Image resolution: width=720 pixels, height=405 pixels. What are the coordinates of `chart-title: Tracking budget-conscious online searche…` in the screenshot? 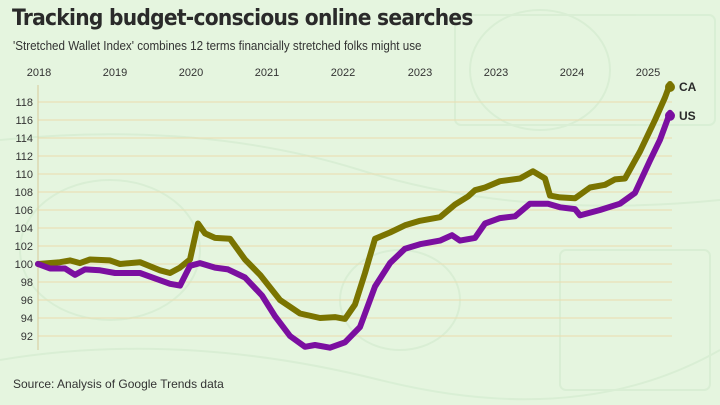 It's located at (242, 18).